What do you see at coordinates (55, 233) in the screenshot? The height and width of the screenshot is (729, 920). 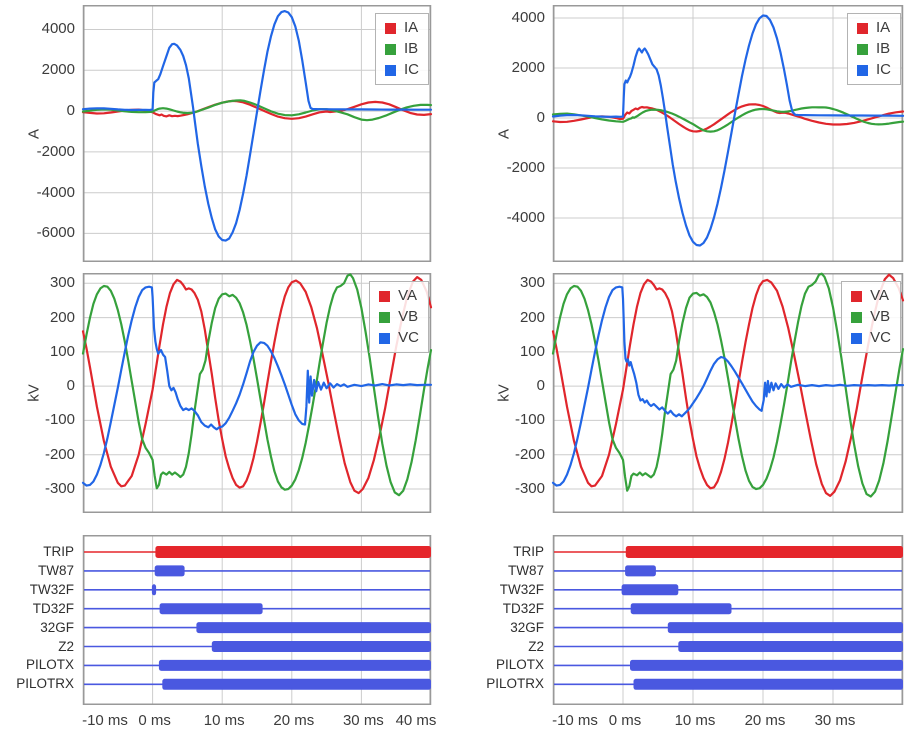 I see `y-tick-label: -6000` at bounding box center [55, 233].